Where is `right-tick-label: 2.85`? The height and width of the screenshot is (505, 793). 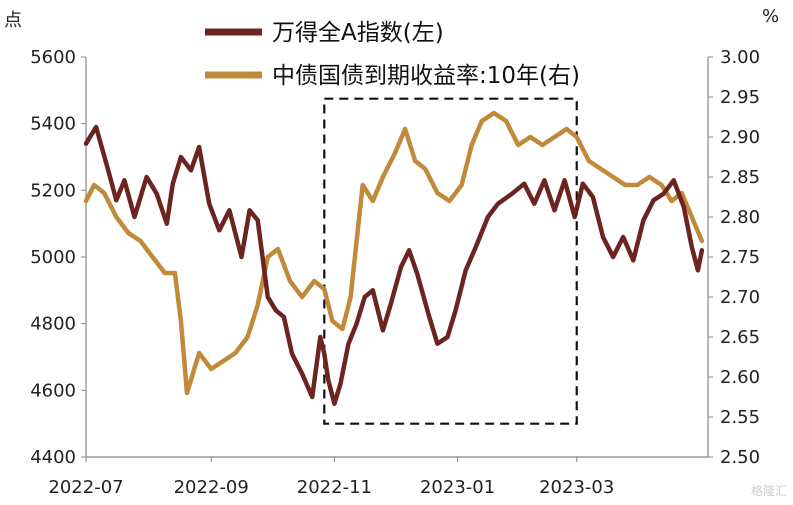
right-tick-label: 2.85 is located at coordinates (740, 177).